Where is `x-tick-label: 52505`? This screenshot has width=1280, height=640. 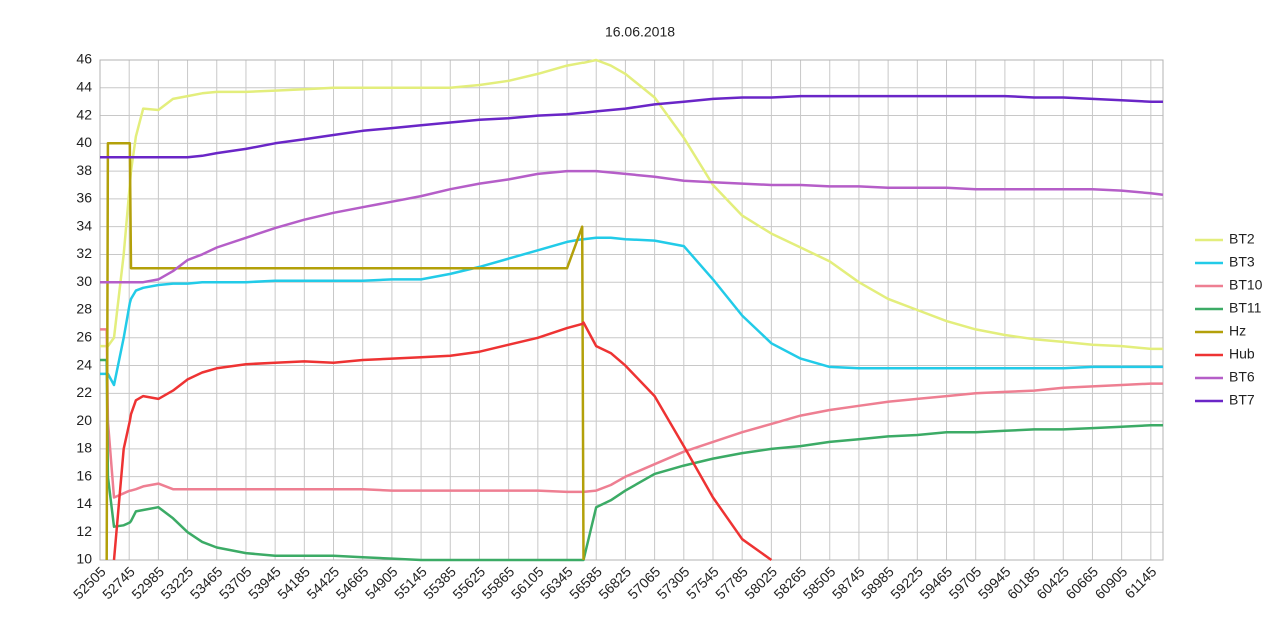
x-tick-label: 52505 is located at coordinates (89, 582).